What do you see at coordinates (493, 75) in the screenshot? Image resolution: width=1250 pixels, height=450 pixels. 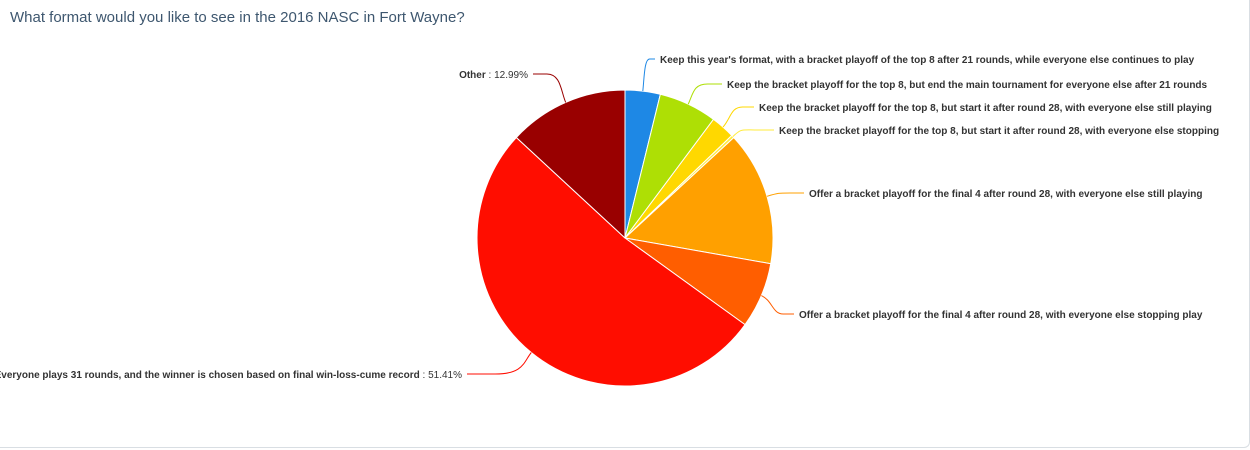 I see `pie-label: Other : 12.99%` at bounding box center [493, 75].